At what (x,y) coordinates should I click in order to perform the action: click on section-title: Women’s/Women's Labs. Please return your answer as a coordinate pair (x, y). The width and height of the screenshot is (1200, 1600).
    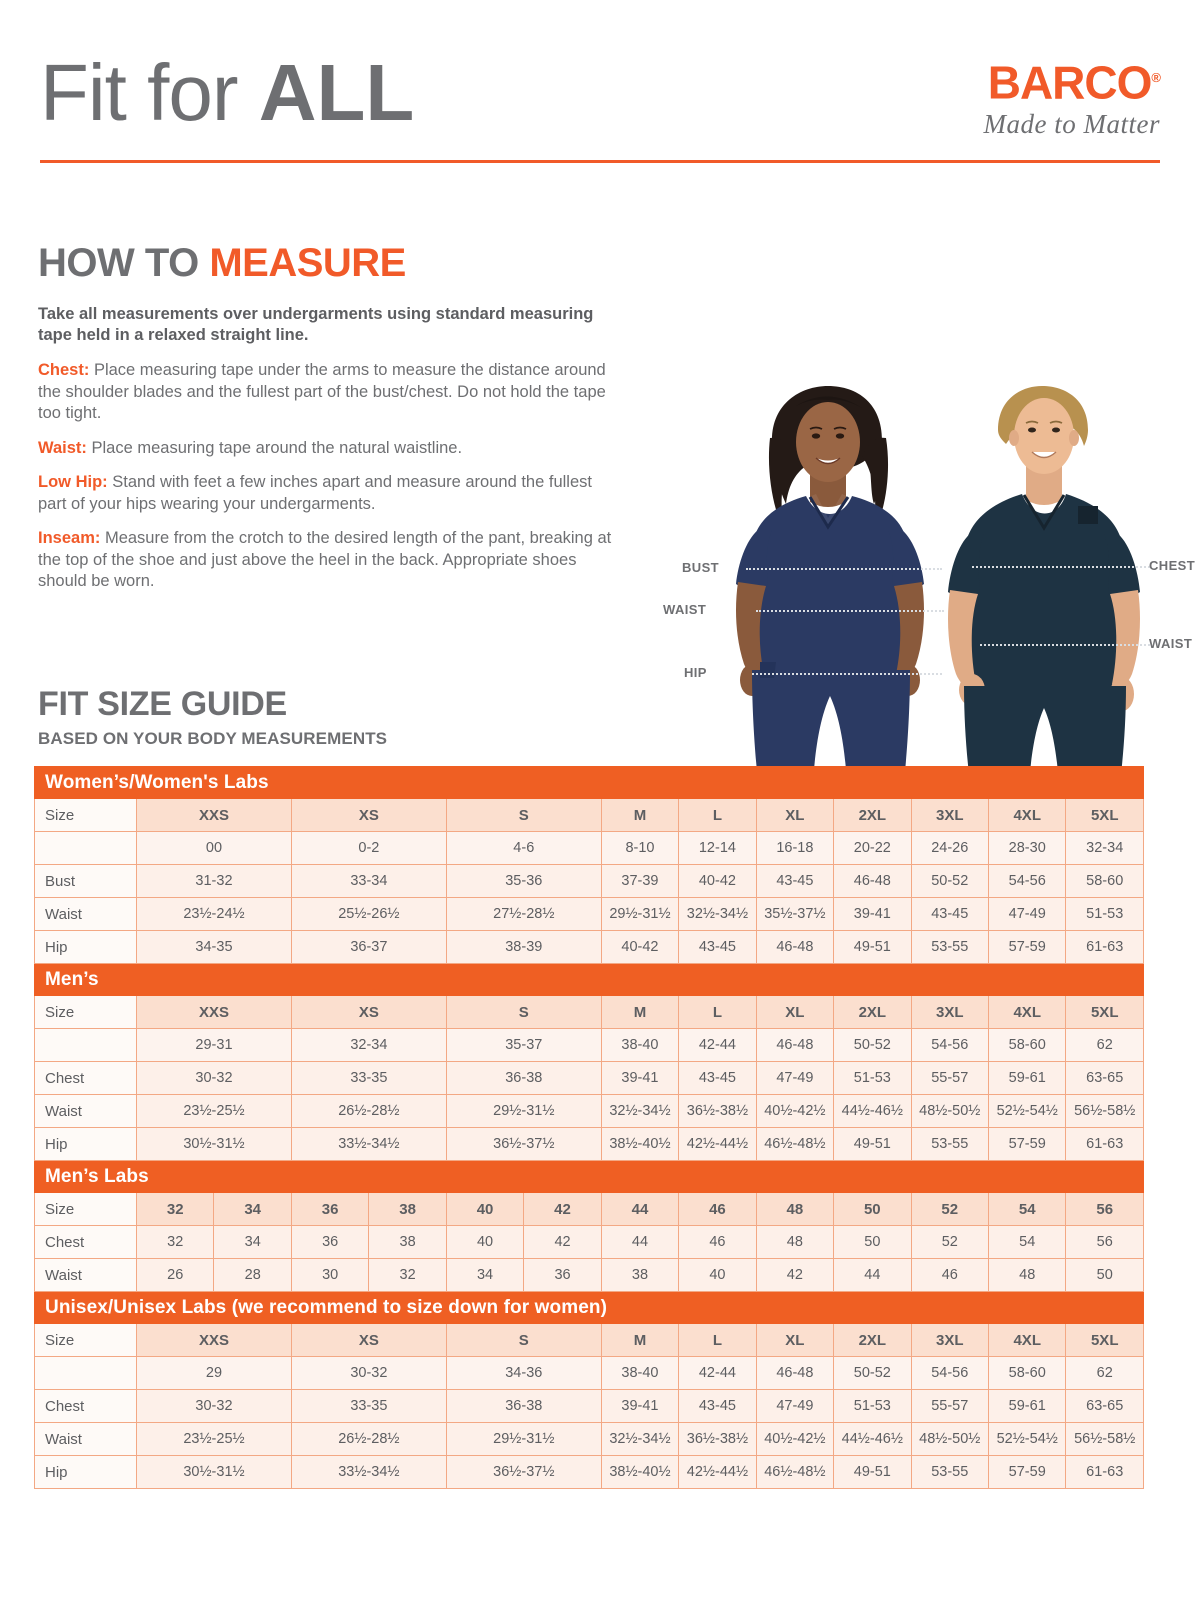
    Looking at the image, I should click on (589, 782).